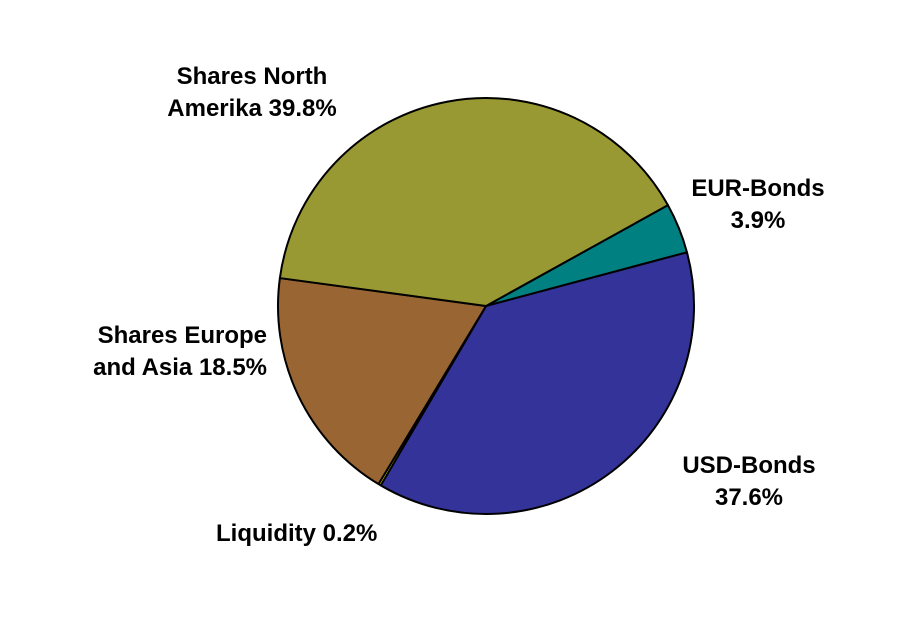  I want to click on slice-label-line: Shares North, so click(252, 76).